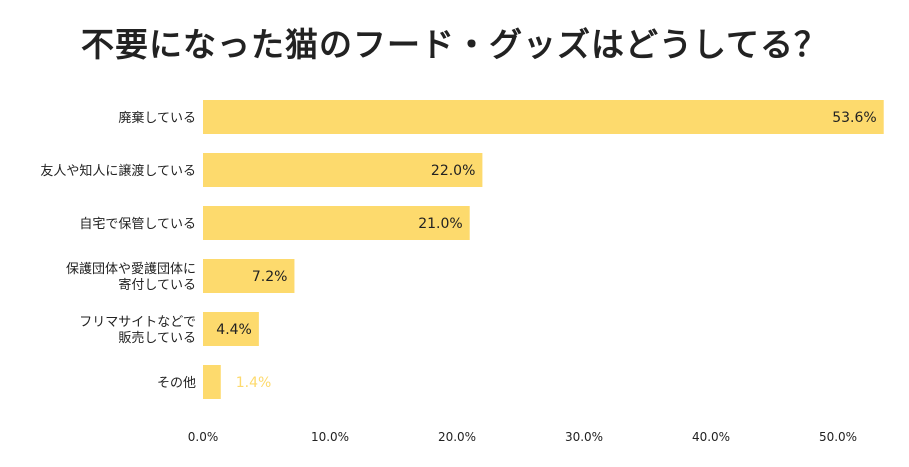 Image resolution: width=909 pixels, height=467 pixels. Describe the element at coordinates (330, 437) in the screenshot. I see `x-tick-label-1: 10.0%` at that location.